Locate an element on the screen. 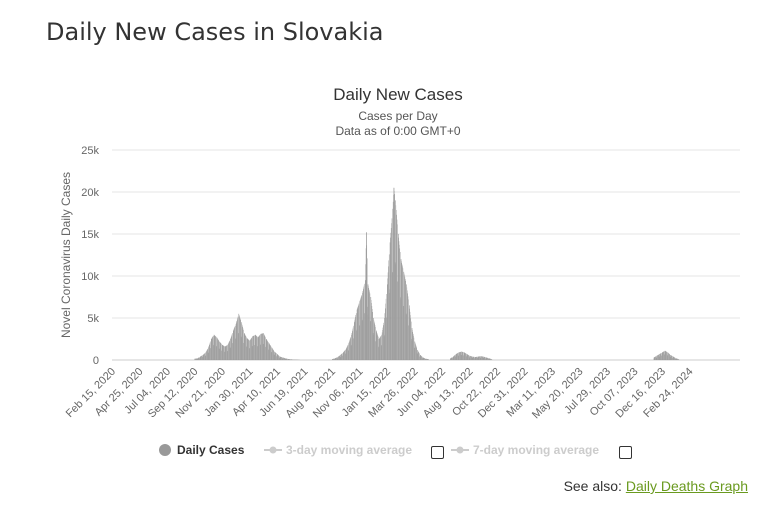  y-tick-label: 20k is located at coordinates (90, 193).